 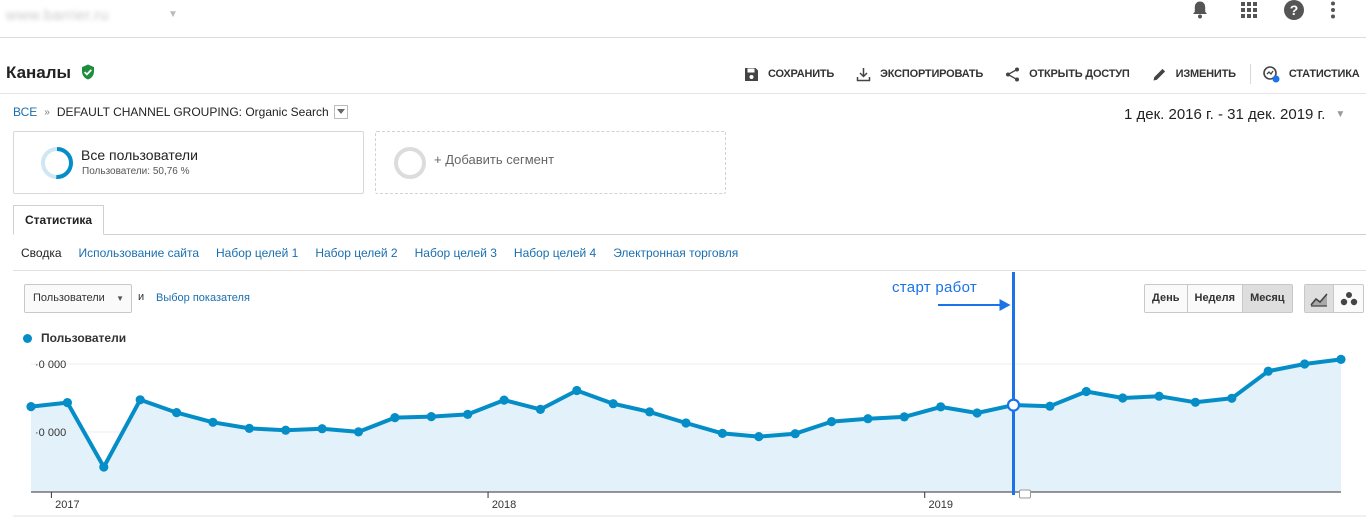 I want to click on segment-ring-icon, so click(x=57, y=163).